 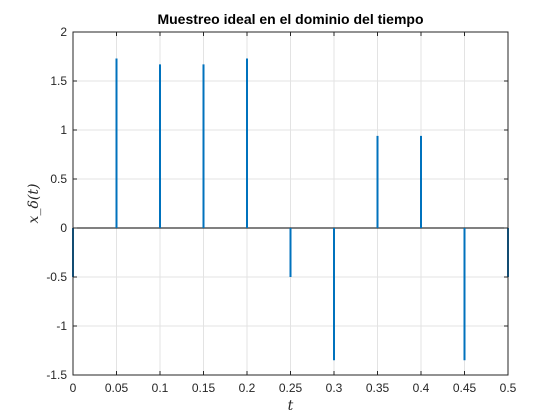 What do you see at coordinates (204, 388) in the screenshot?
I see `x-tick-label: 0.15` at bounding box center [204, 388].